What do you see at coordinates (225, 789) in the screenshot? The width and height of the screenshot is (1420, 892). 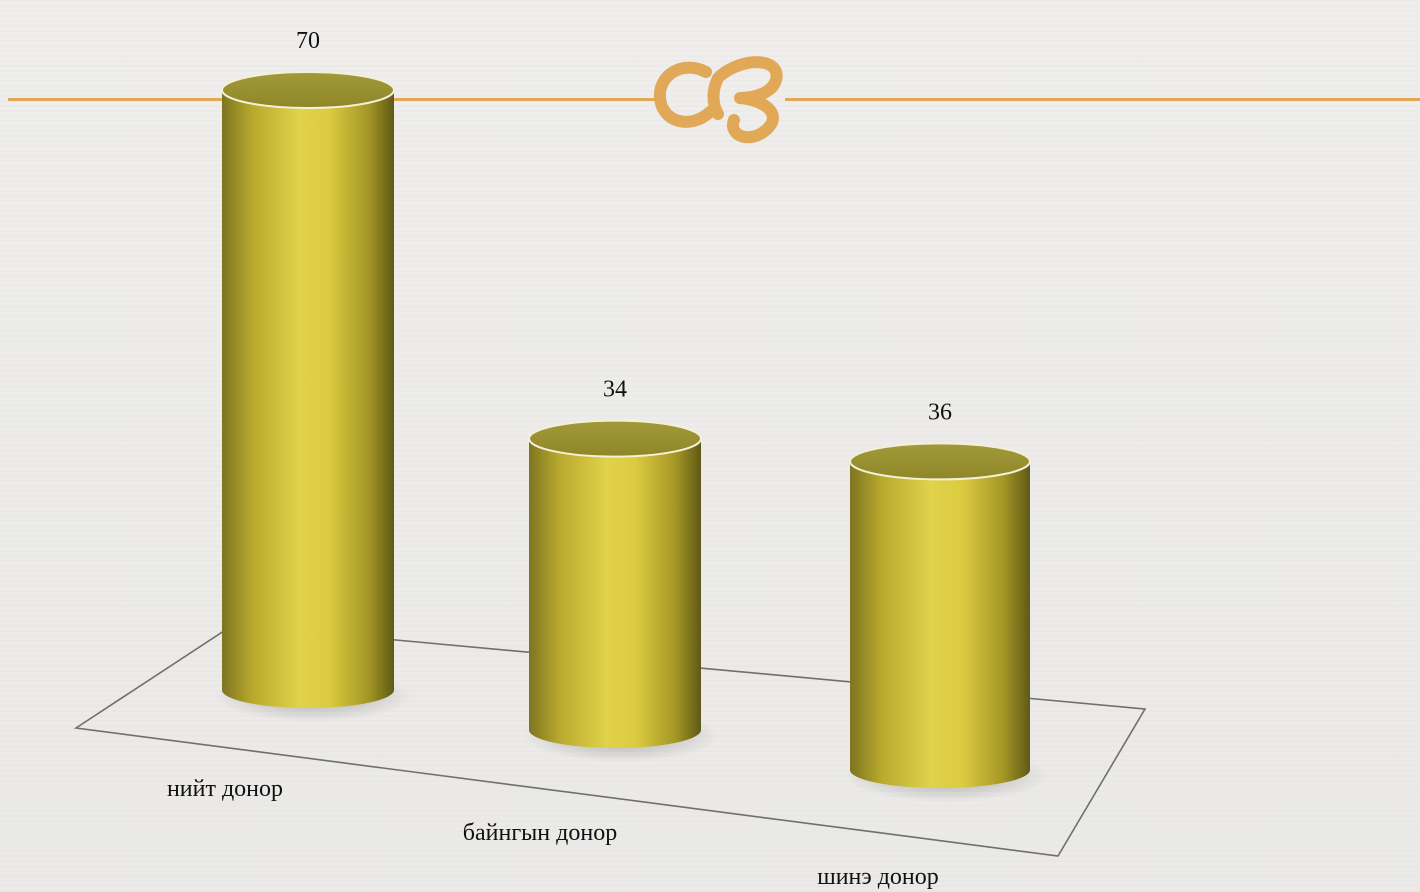 I see `category-label-1: нийт донор` at bounding box center [225, 789].